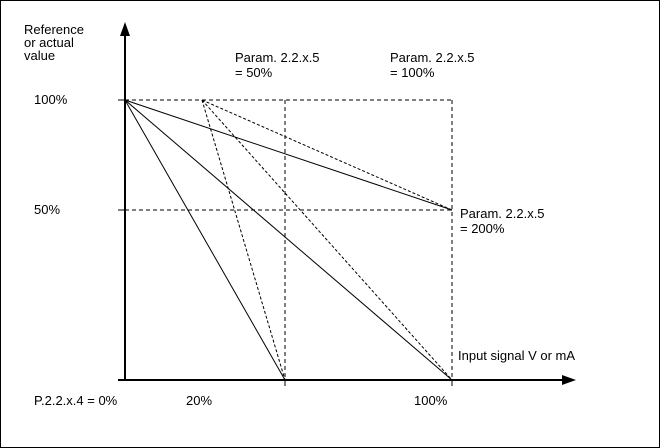 This screenshot has height=448, width=660. What do you see at coordinates (76, 400) in the screenshot?
I see `x-tick-label-0: P.2.2.x.4 = 0%` at bounding box center [76, 400].